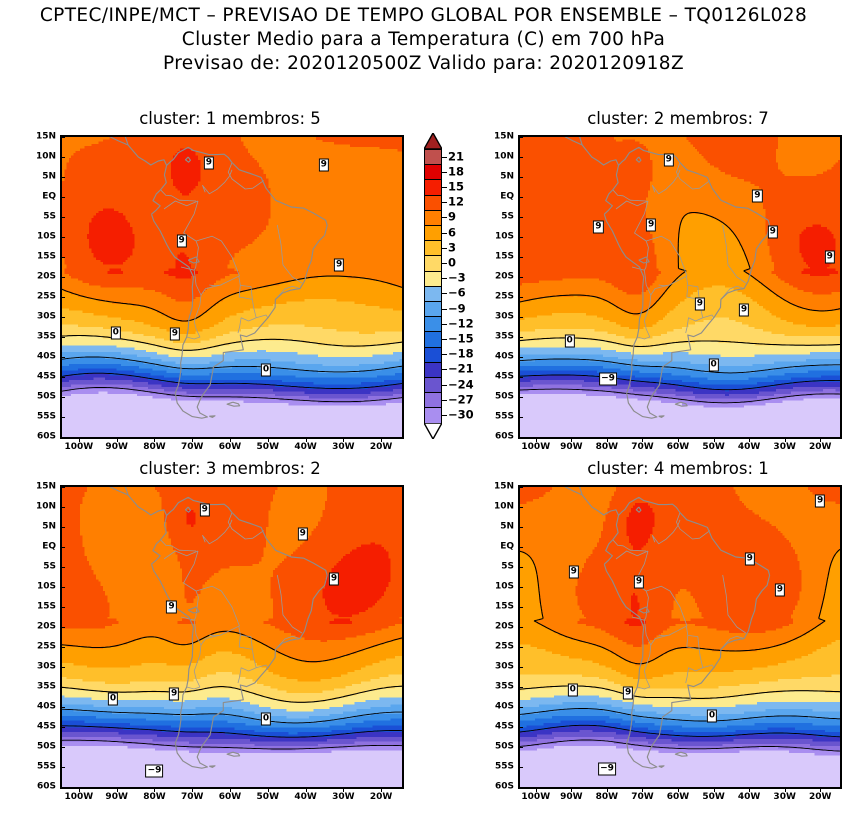  Describe the element at coordinates (452, 262) in the screenshot. I see `colorbar-tick-label: 0` at that location.